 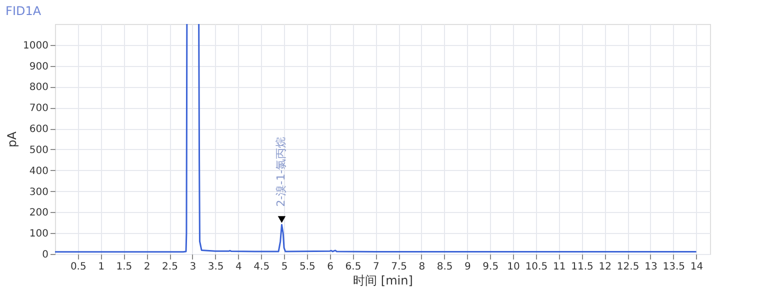 What do you see at coordinates (673, 267) in the screenshot?
I see `x-tick-label: 13.5` at bounding box center [673, 267].